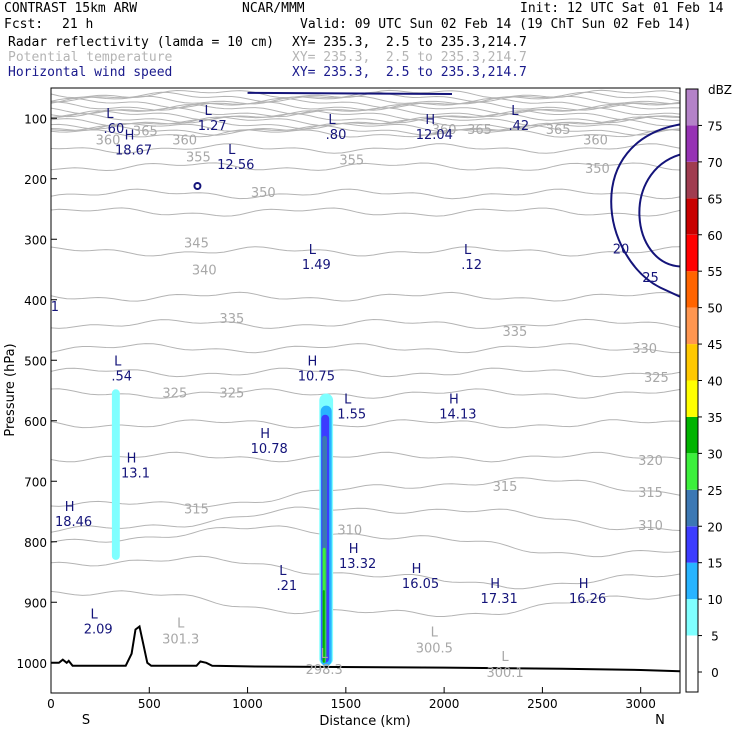 The image size is (740, 740). I want to click on x-tick-label: 2000, so click(444, 704).